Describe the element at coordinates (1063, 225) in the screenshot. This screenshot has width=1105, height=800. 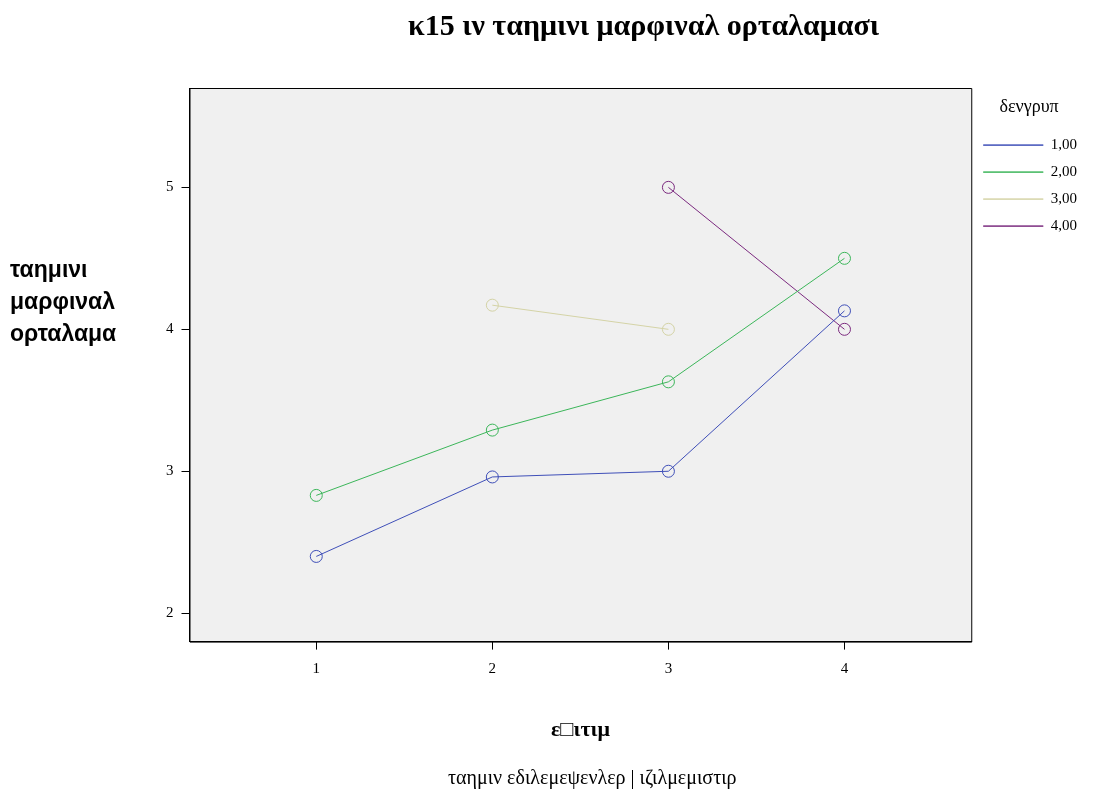
I see `legend-label: 4,00` at that location.